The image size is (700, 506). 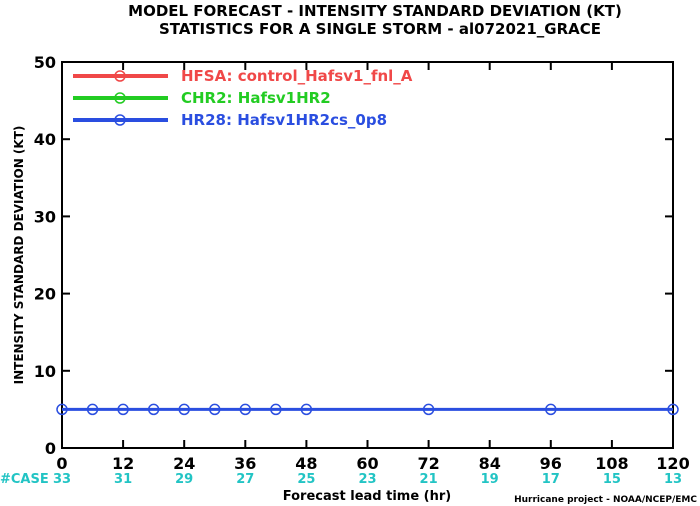 What do you see at coordinates (367, 409) in the screenshot?
I see `series-layer` at bounding box center [367, 409].